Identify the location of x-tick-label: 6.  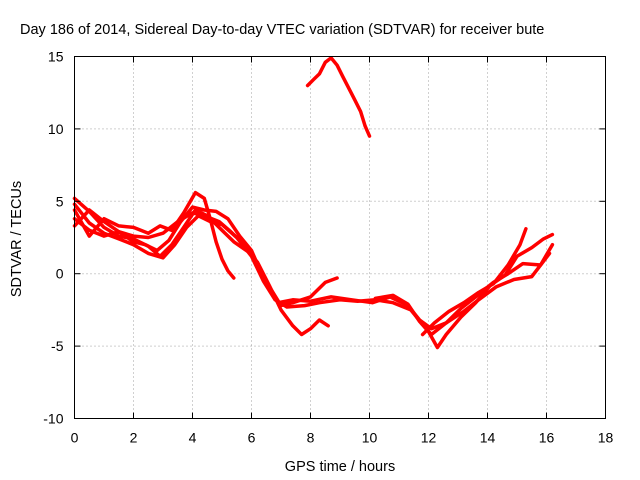
(252, 438).